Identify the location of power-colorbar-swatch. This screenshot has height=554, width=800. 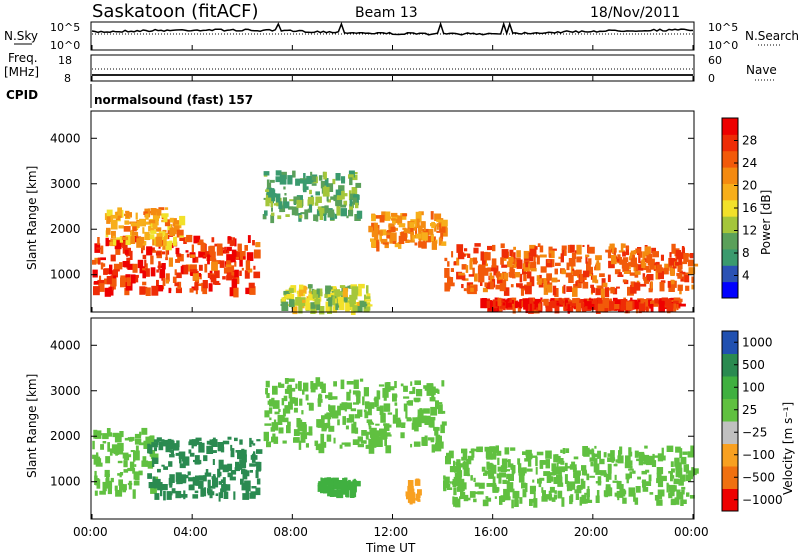
(730, 159).